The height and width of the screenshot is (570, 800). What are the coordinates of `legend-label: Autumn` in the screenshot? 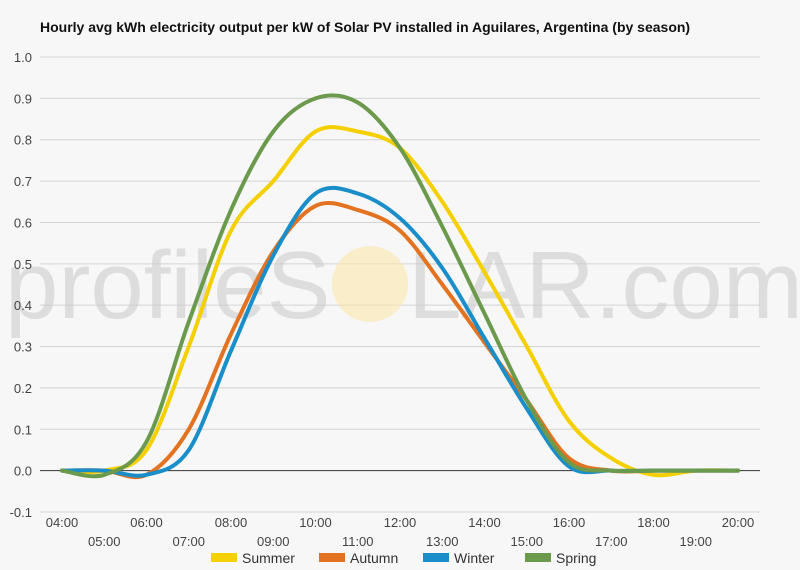 It's located at (374, 558).